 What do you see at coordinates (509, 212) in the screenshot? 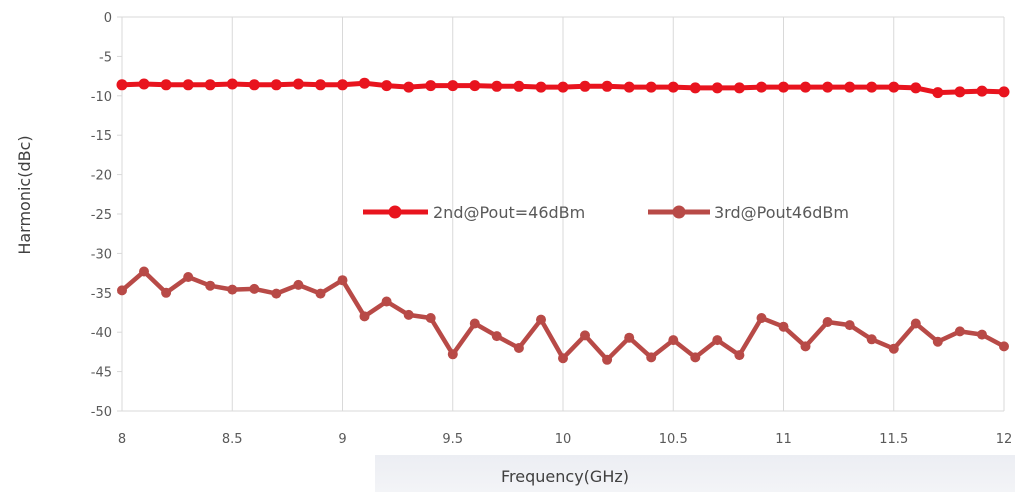
I see `legend-label: 2nd@Pout=46dBm` at bounding box center [509, 212].